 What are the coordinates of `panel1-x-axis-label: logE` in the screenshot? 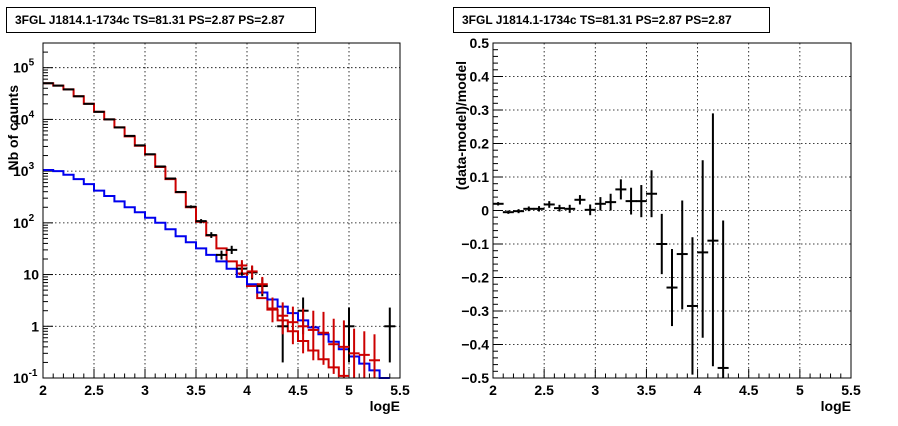 It's located at (385, 406).